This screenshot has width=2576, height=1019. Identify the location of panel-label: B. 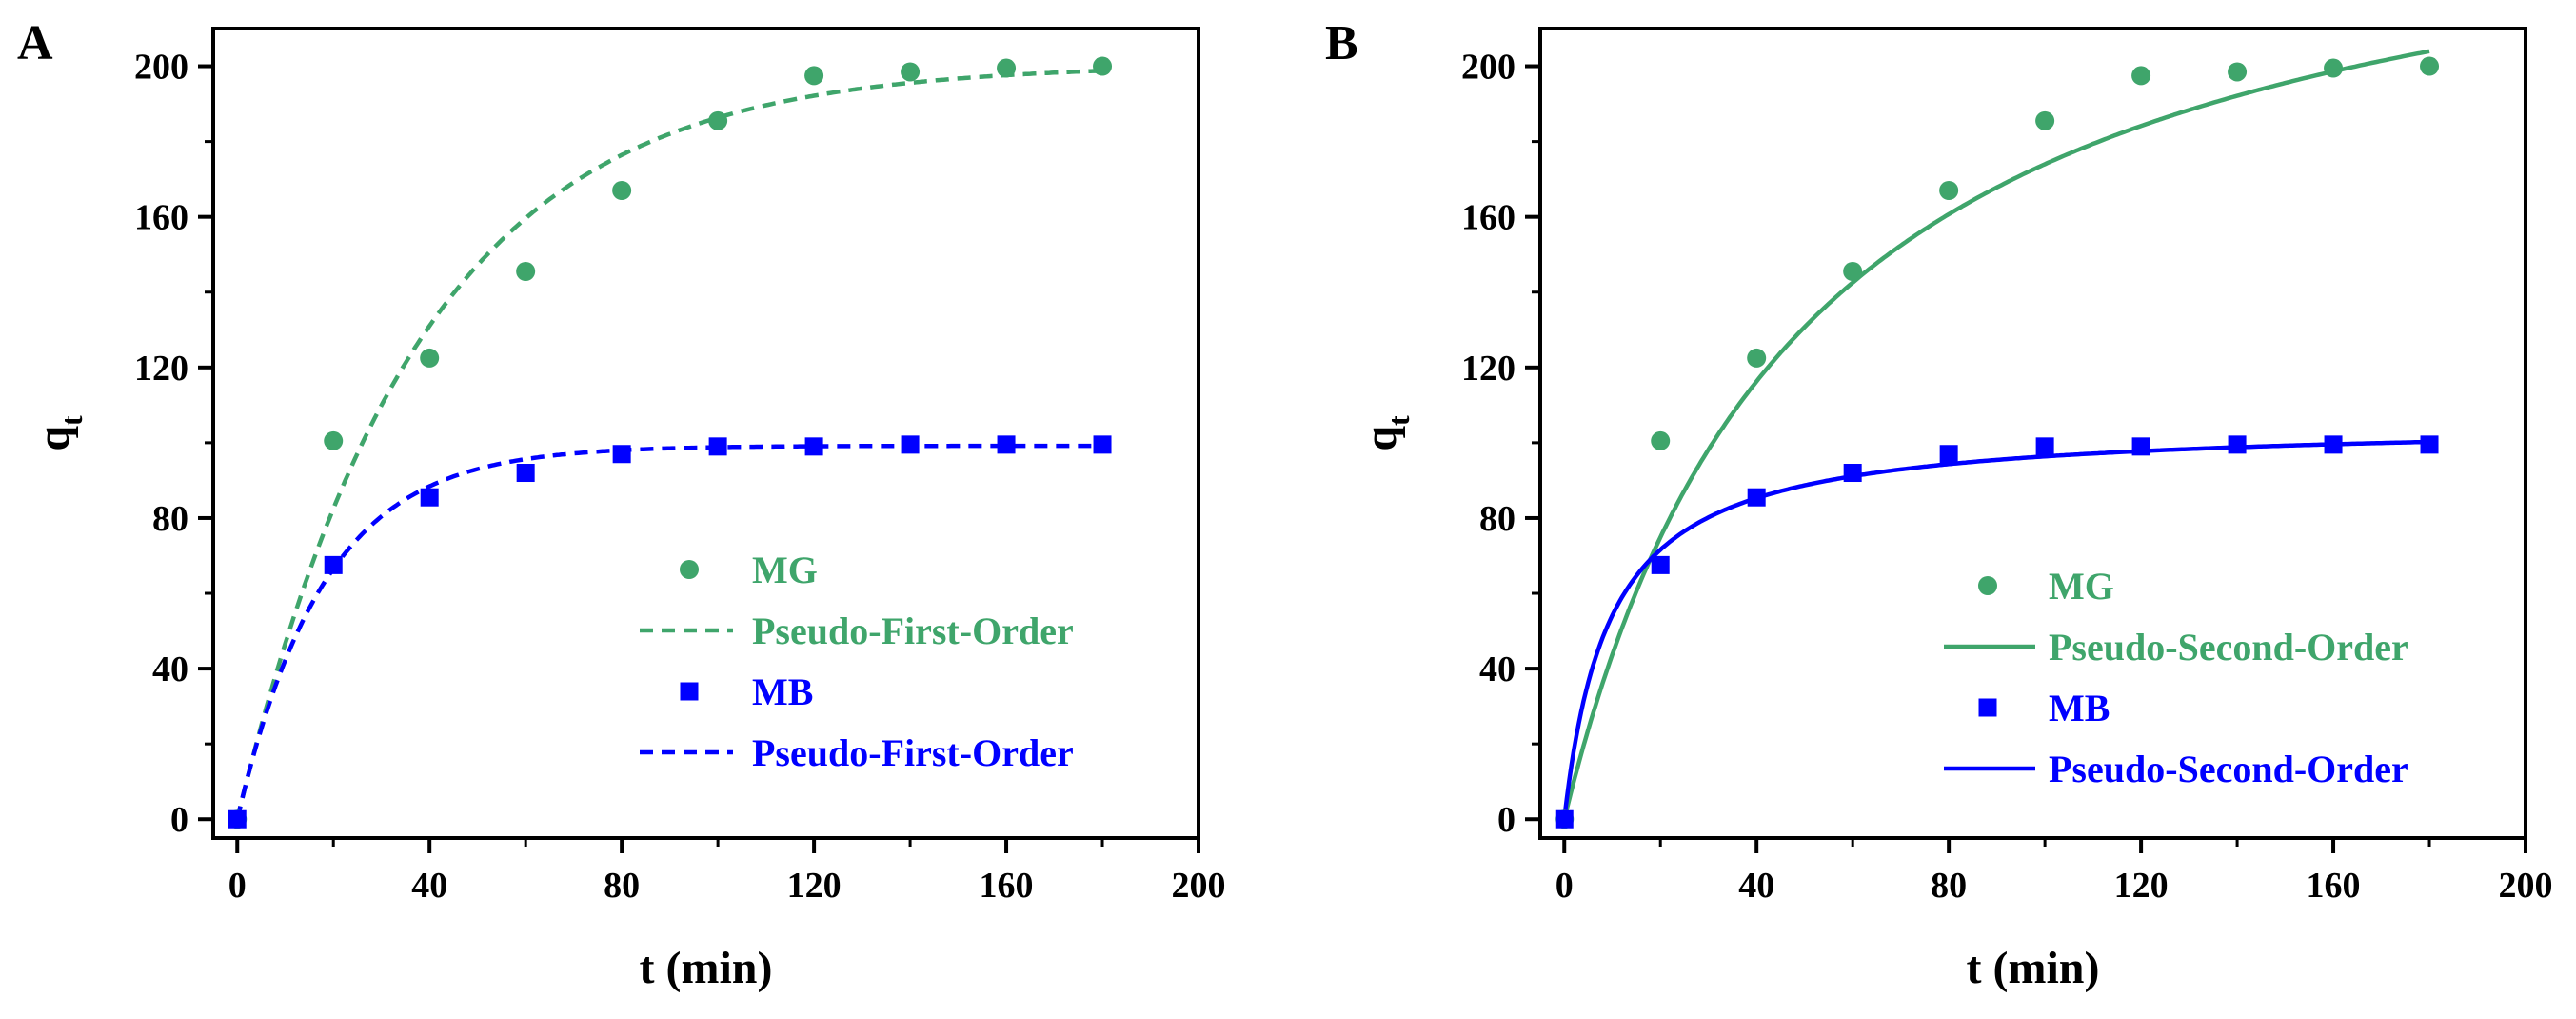
(1341, 43).